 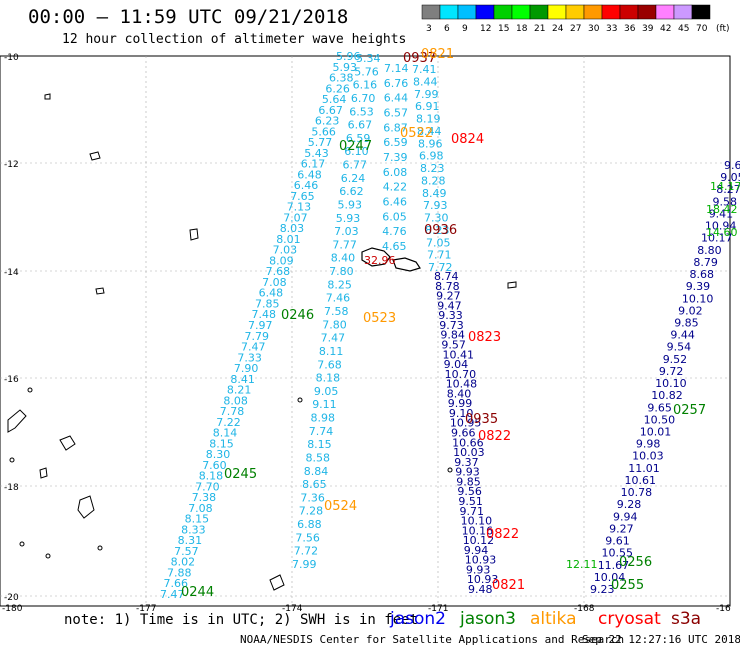 I want to click on wave-height-value: 4.76, so click(x=394, y=231).